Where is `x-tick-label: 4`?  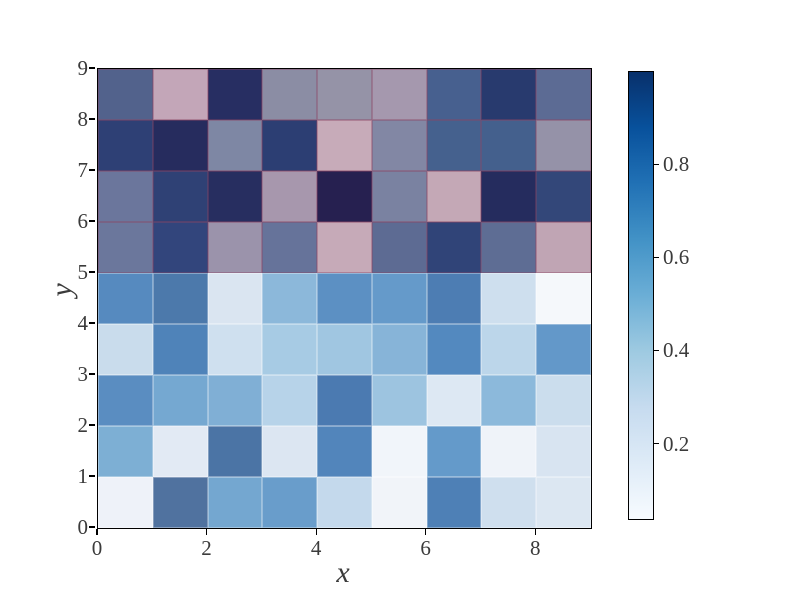 x-tick-label: 4 is located at coordinates (316, 548).